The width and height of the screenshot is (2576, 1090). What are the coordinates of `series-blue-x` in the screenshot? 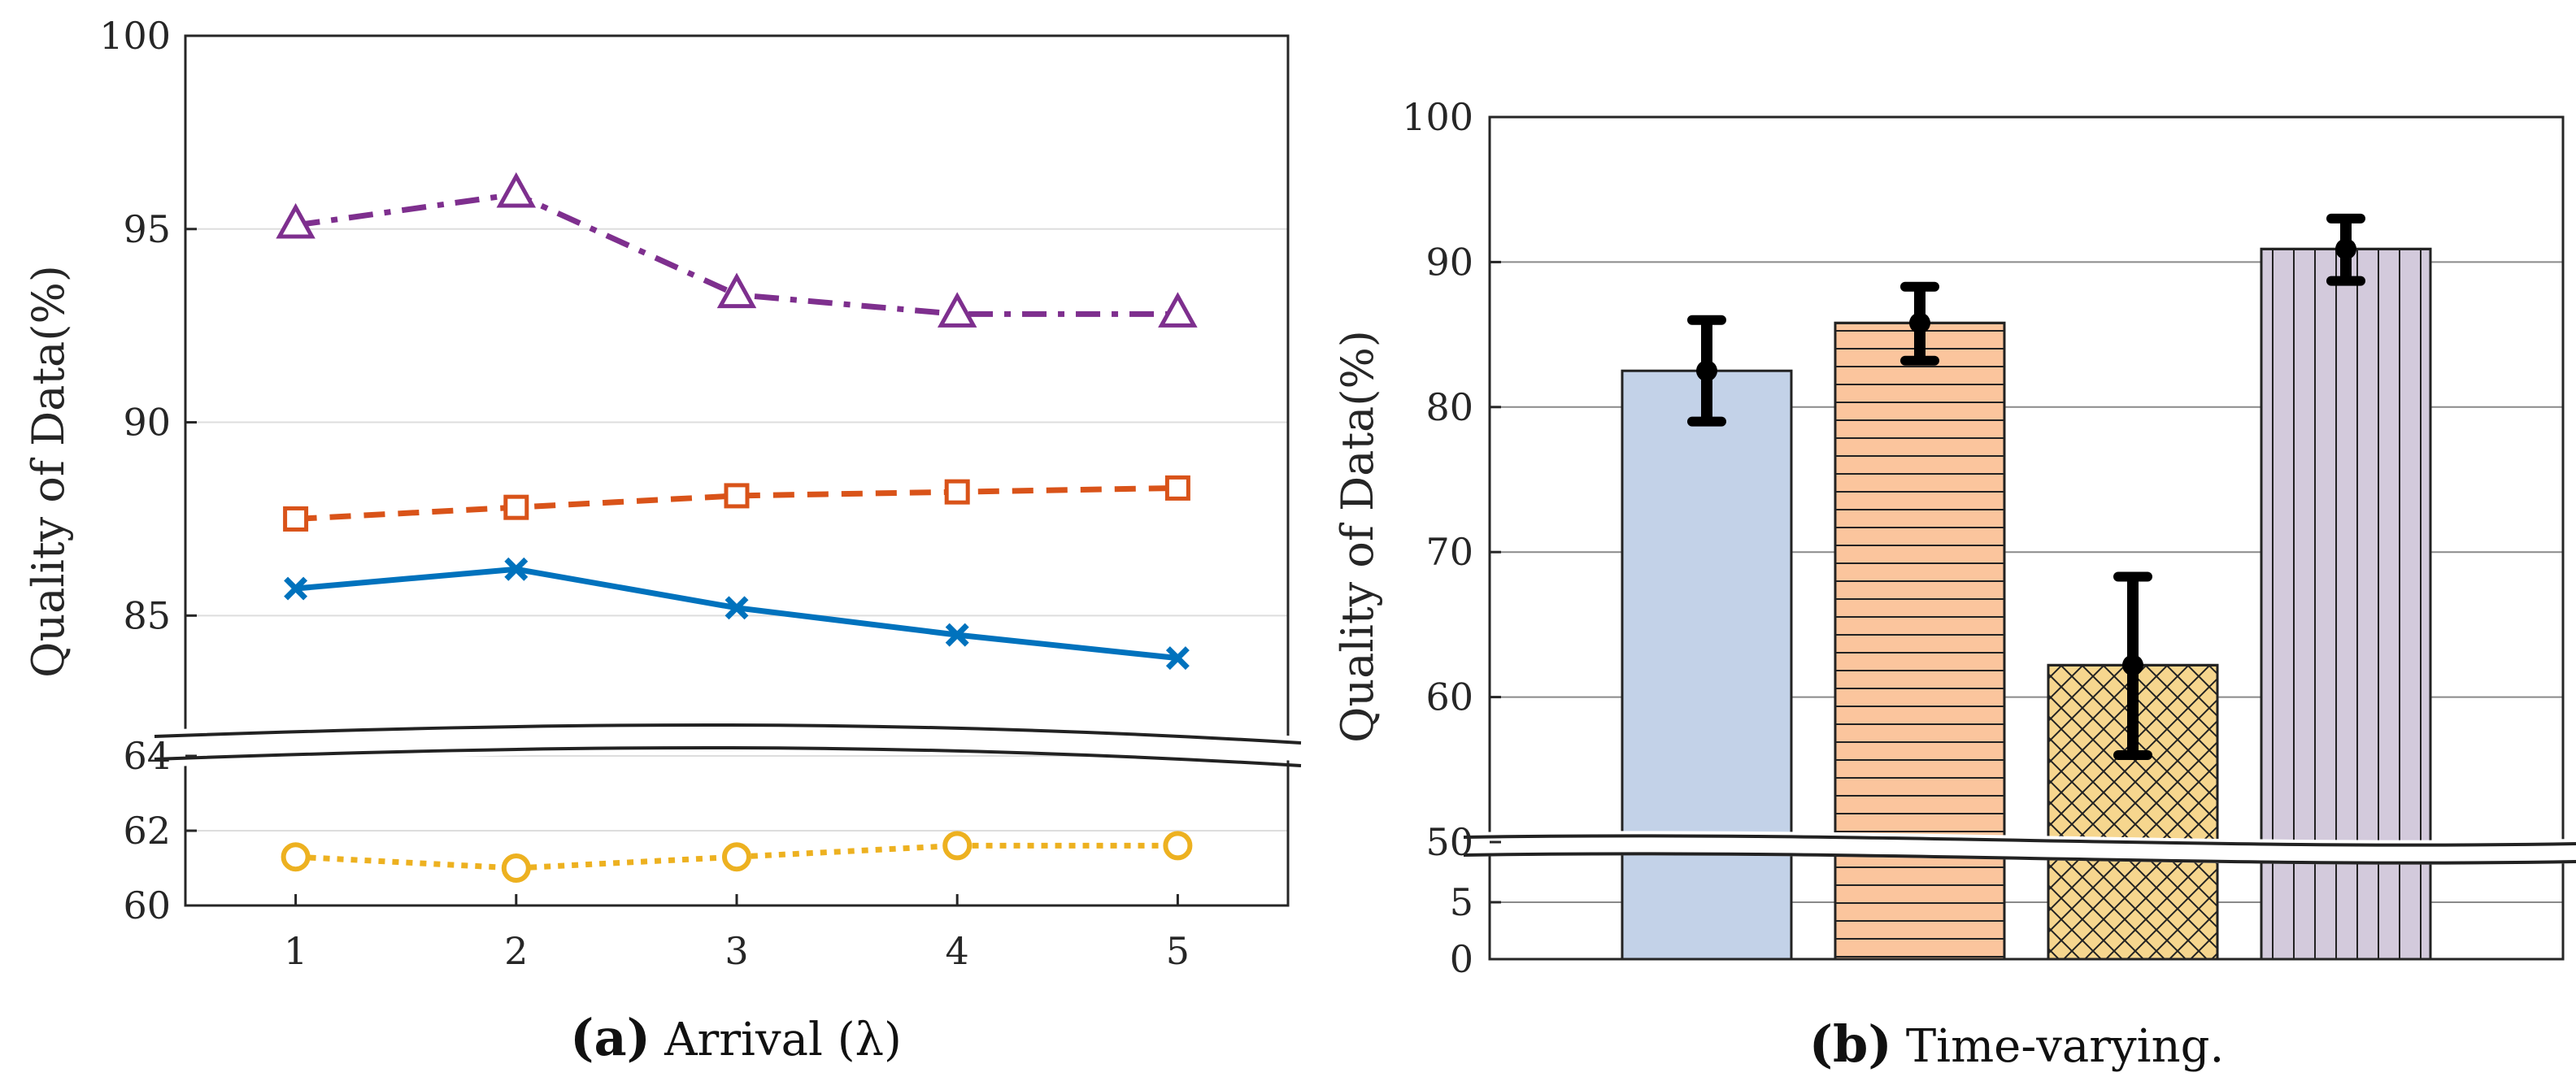 It's located at (737, 614).